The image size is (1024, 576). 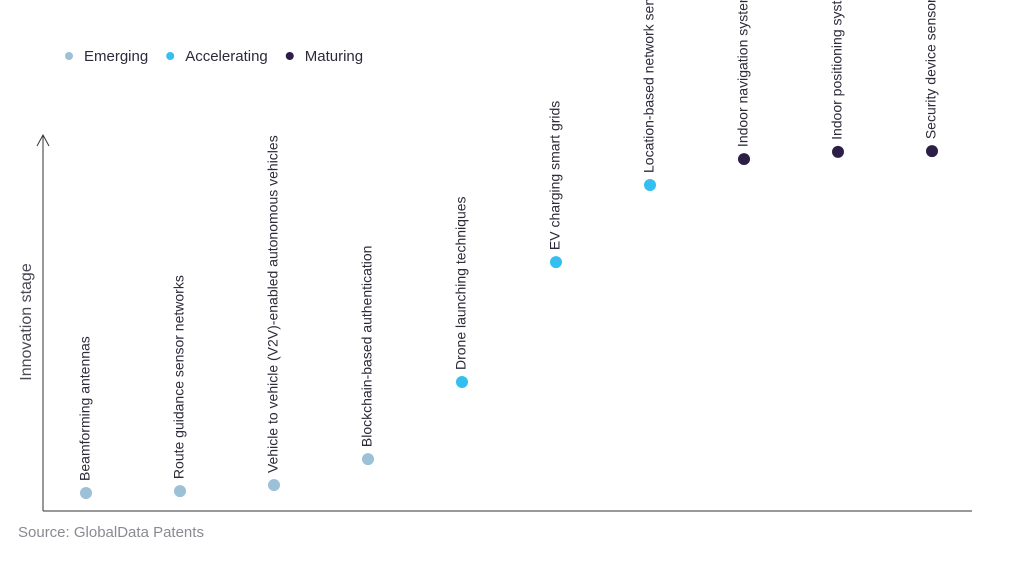 I want to click on legend-label: Emerging, so click(x=116, y=56).